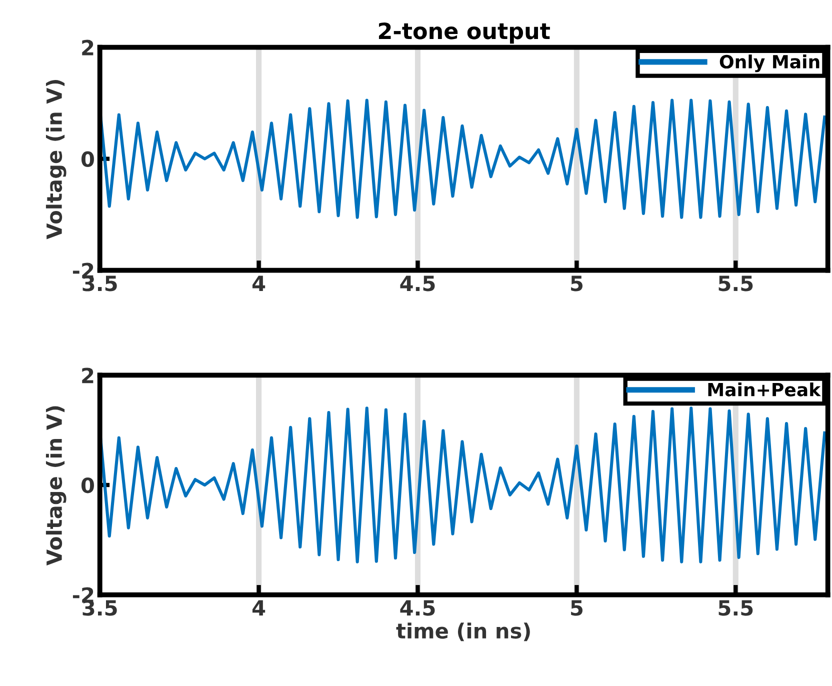  Describe the element at coordinates (463, 632) in the screenshot. I see `x-axis-title: time (in ns)` at that location.